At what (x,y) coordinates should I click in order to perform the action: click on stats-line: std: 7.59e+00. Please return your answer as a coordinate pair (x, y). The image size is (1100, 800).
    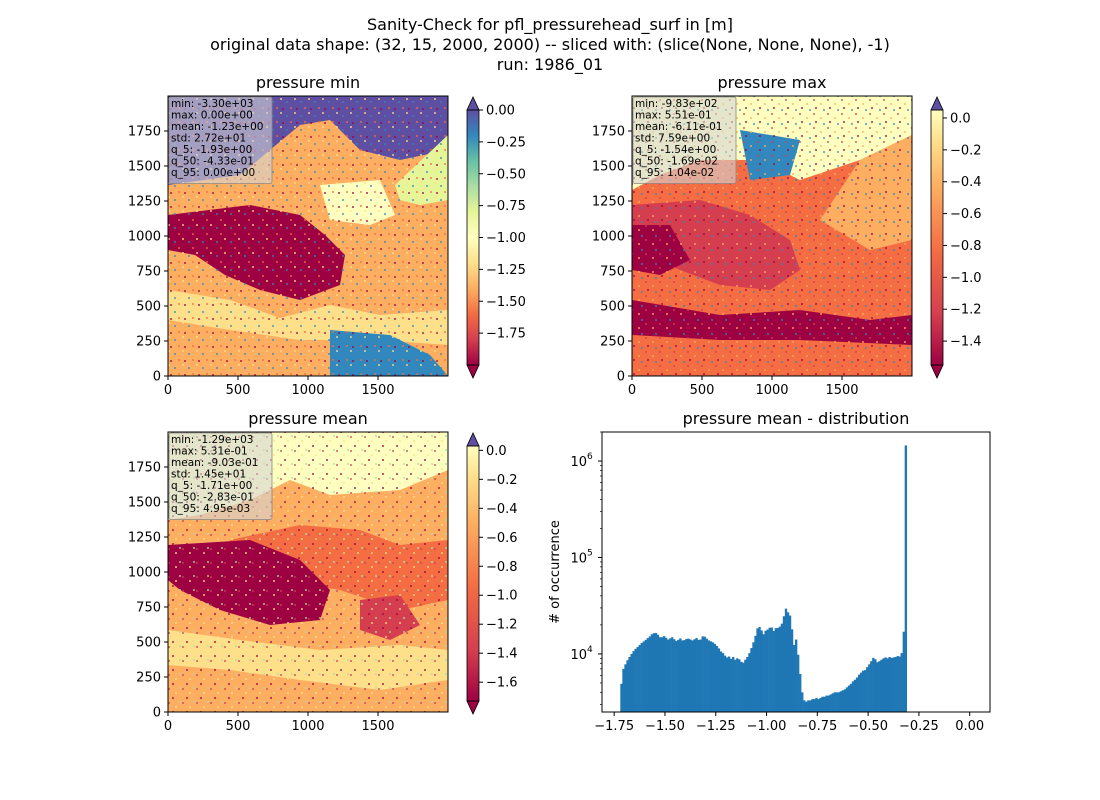
    Looking at the image, I should click on (672, 139).